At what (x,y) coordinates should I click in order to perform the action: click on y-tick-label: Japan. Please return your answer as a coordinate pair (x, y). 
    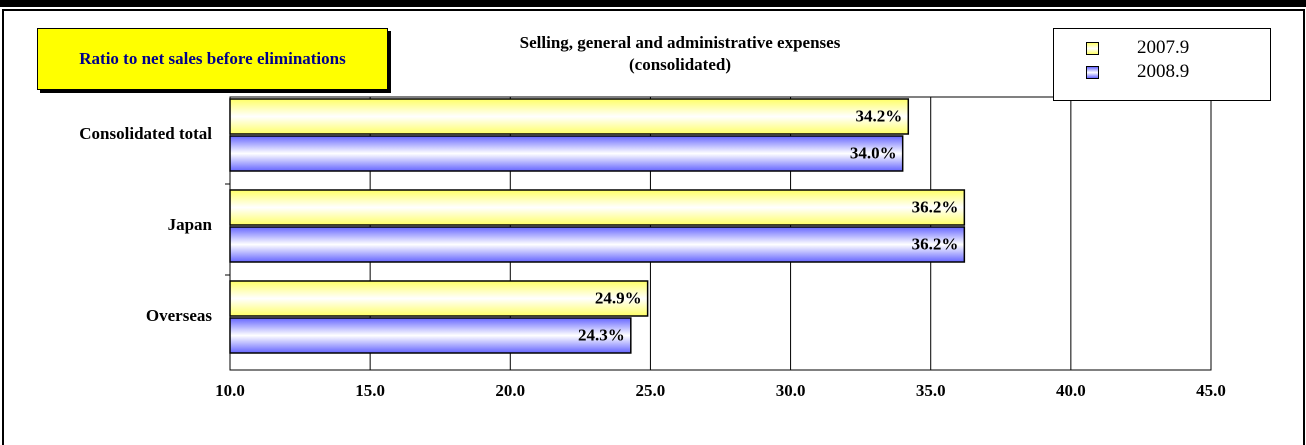
    Looking at the image, I should click on (190, 224).